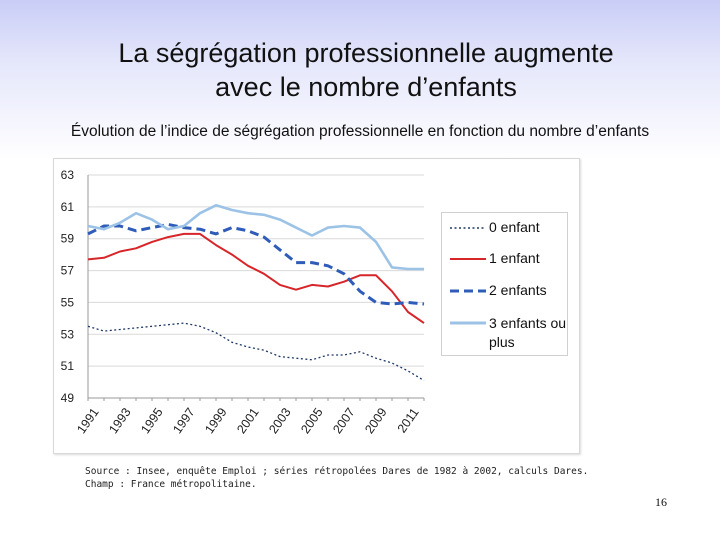 The height and width of the screenshot is (540, 720). Describe the element at coordinates (661, 502) in the screenshot. I see `page-number: 16` at that location.